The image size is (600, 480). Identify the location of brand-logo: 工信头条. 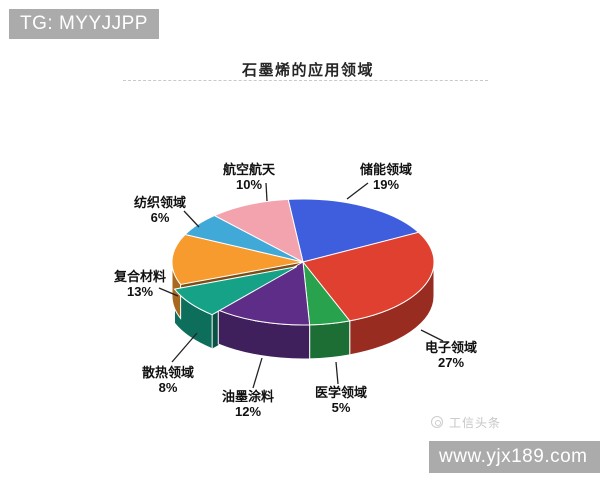
(466, 422).